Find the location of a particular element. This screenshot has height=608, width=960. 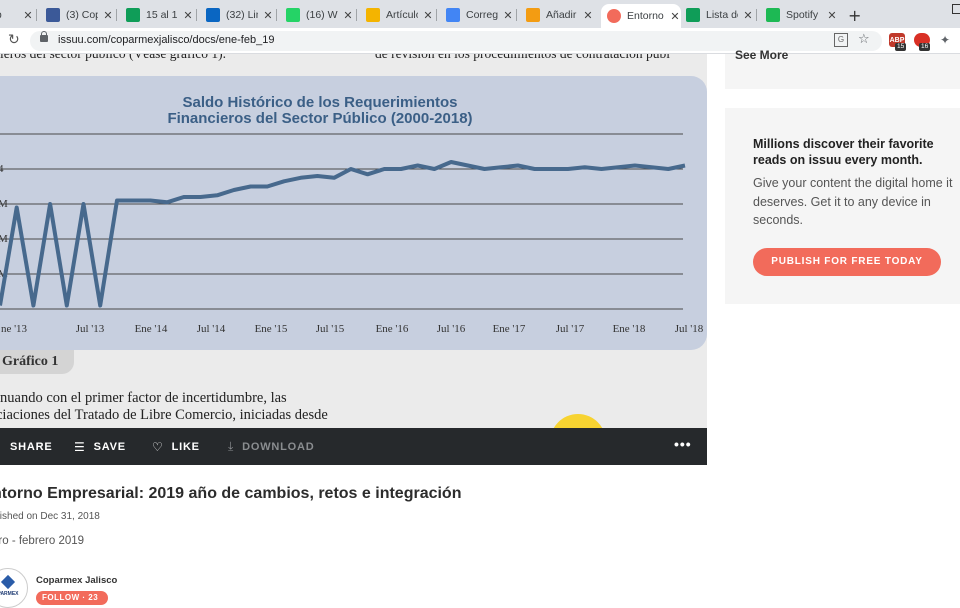

browser-tab: Artículo ✕ is located at coordinates (397, 15).